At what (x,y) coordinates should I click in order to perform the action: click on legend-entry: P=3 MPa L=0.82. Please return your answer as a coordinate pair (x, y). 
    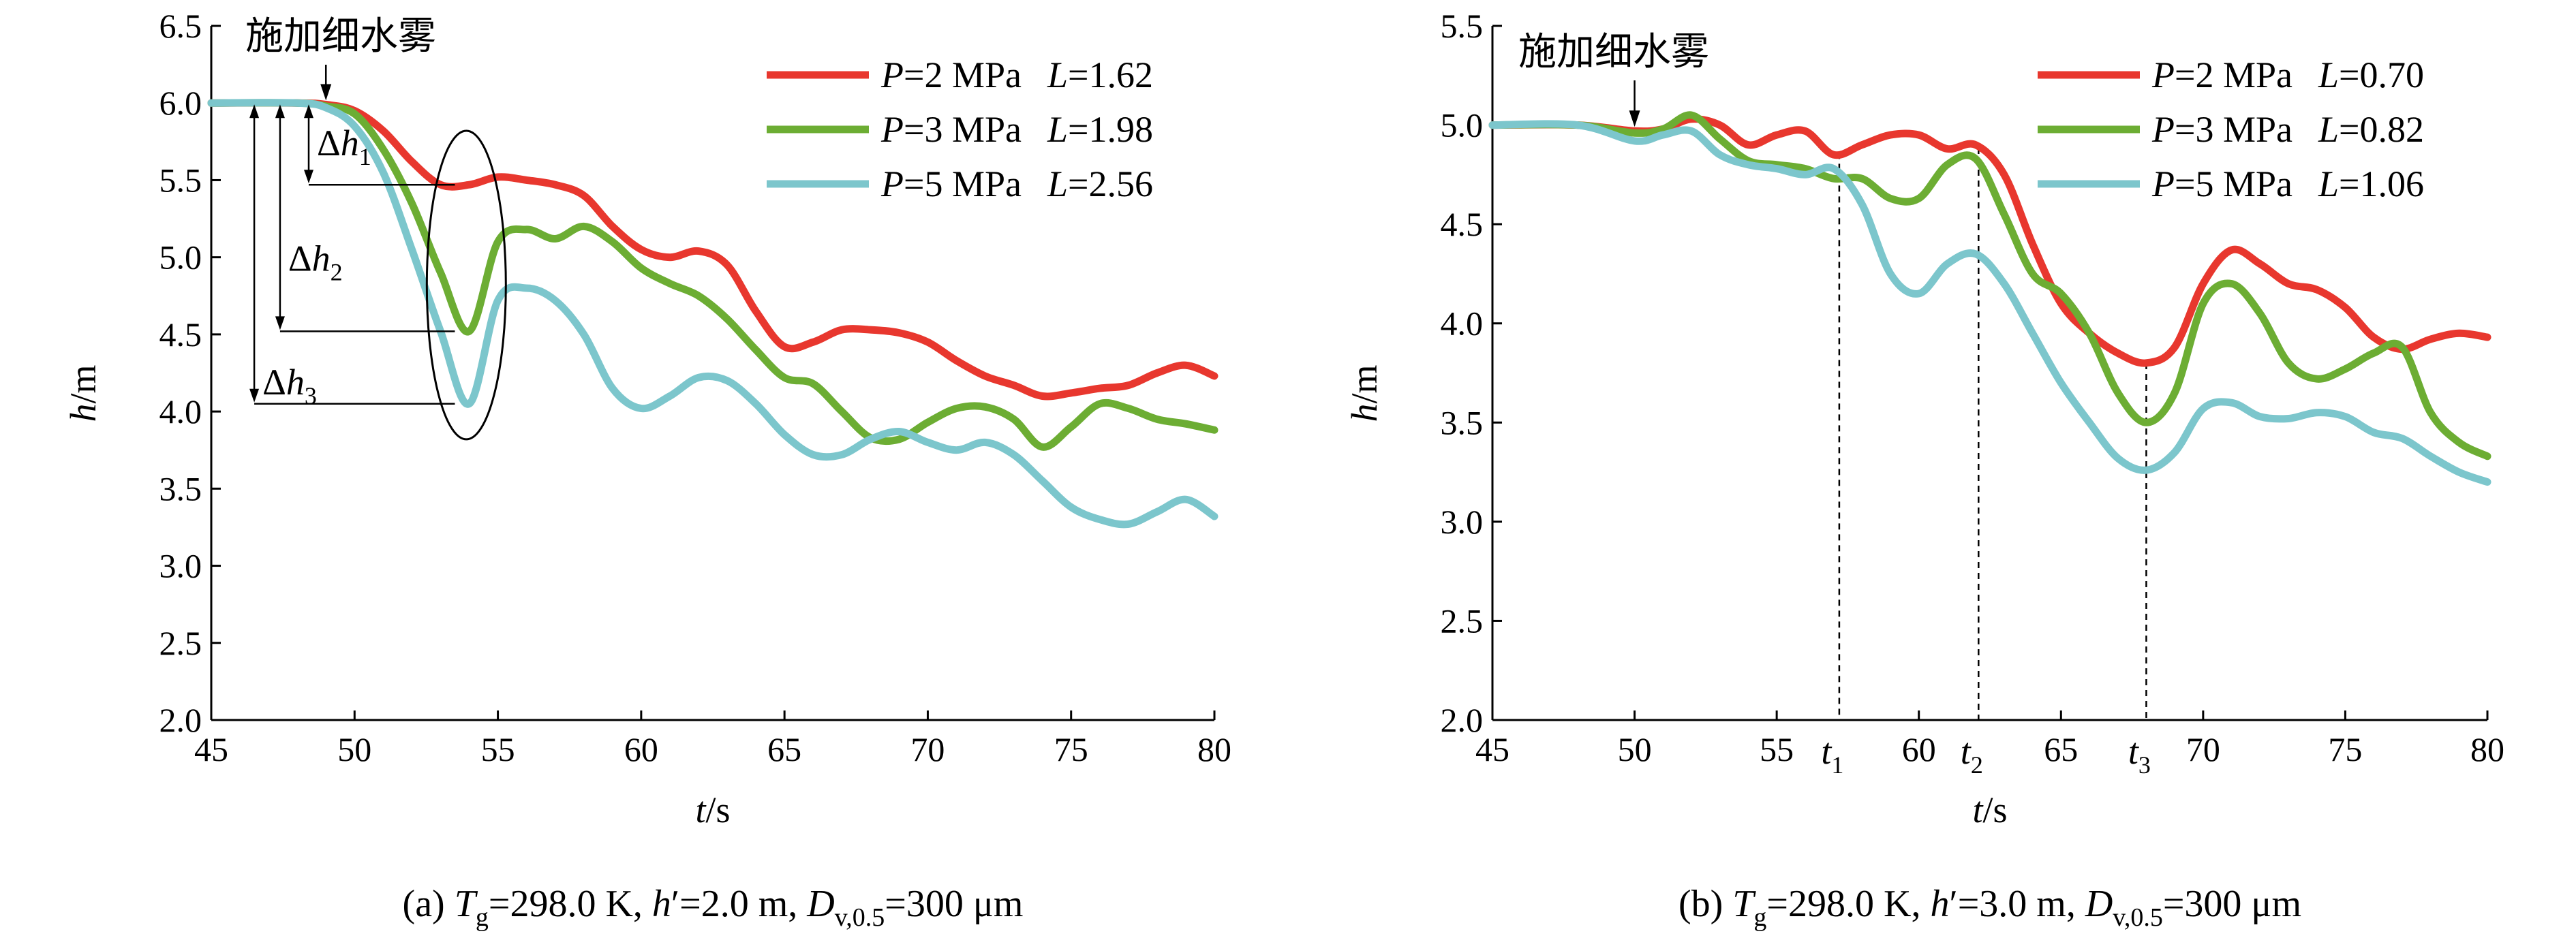
    Looking at the image, I should click on (2287, 129).